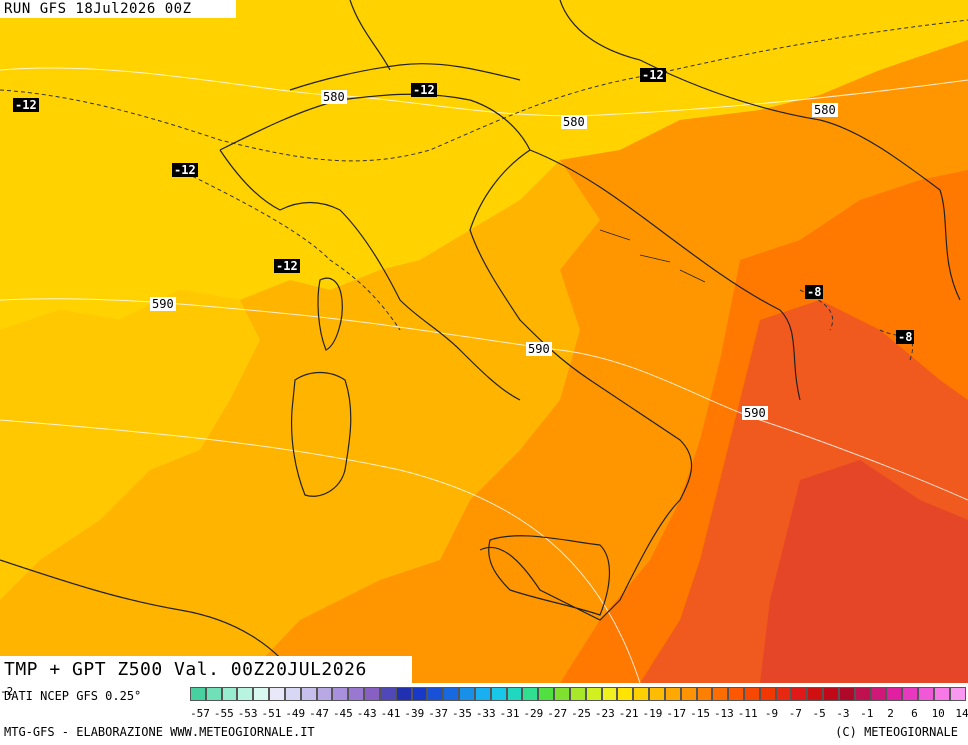 This screenshot has width=968, height=745. Describe the element at coordinates (424, 90) in the screenshot. I see `temperature-label-b: -12` at that location.